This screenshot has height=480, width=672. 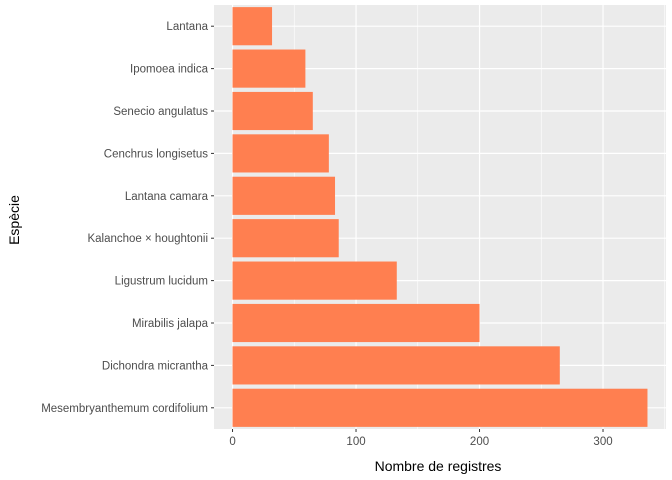 I want to click on y-tick-label: Ligustrum lucidum, so click(x=161, y=282).